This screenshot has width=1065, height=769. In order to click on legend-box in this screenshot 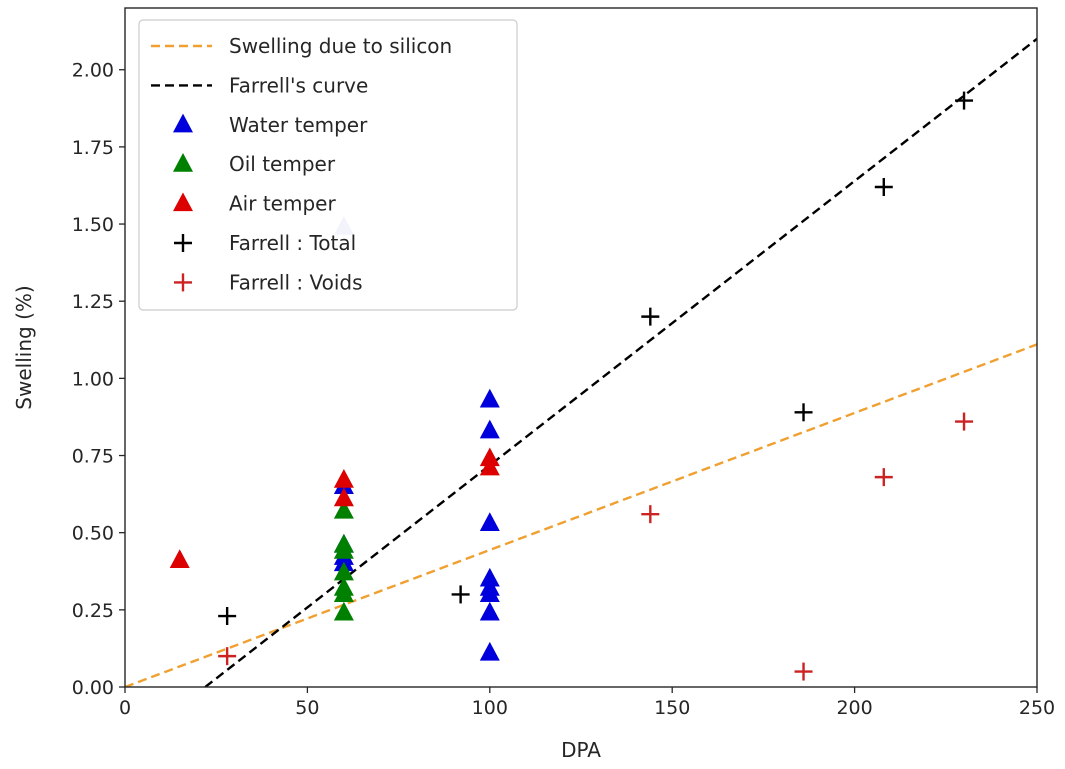, I will do `click(328, 165)`.